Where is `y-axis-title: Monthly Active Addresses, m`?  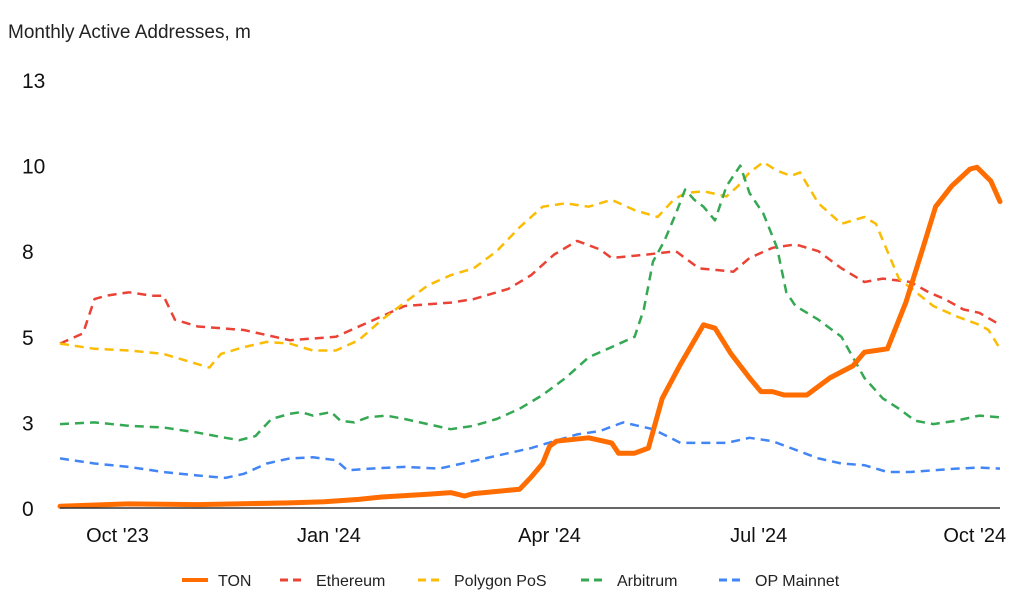
y-axis-title: Monthly Active Addresses, m is located at coordinates (129, 32).